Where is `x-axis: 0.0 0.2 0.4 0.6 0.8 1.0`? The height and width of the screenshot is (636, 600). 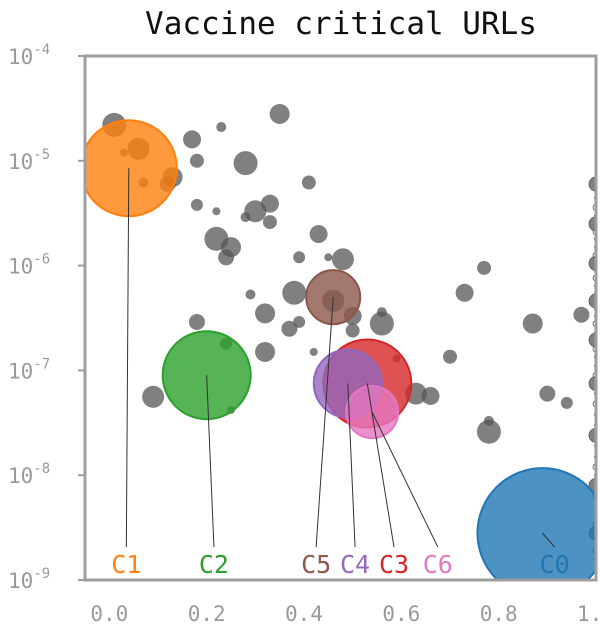
x-axis: 0.0 0.2 0.4 0.6 0.8 1.0 is located at coordinates (345, 614).